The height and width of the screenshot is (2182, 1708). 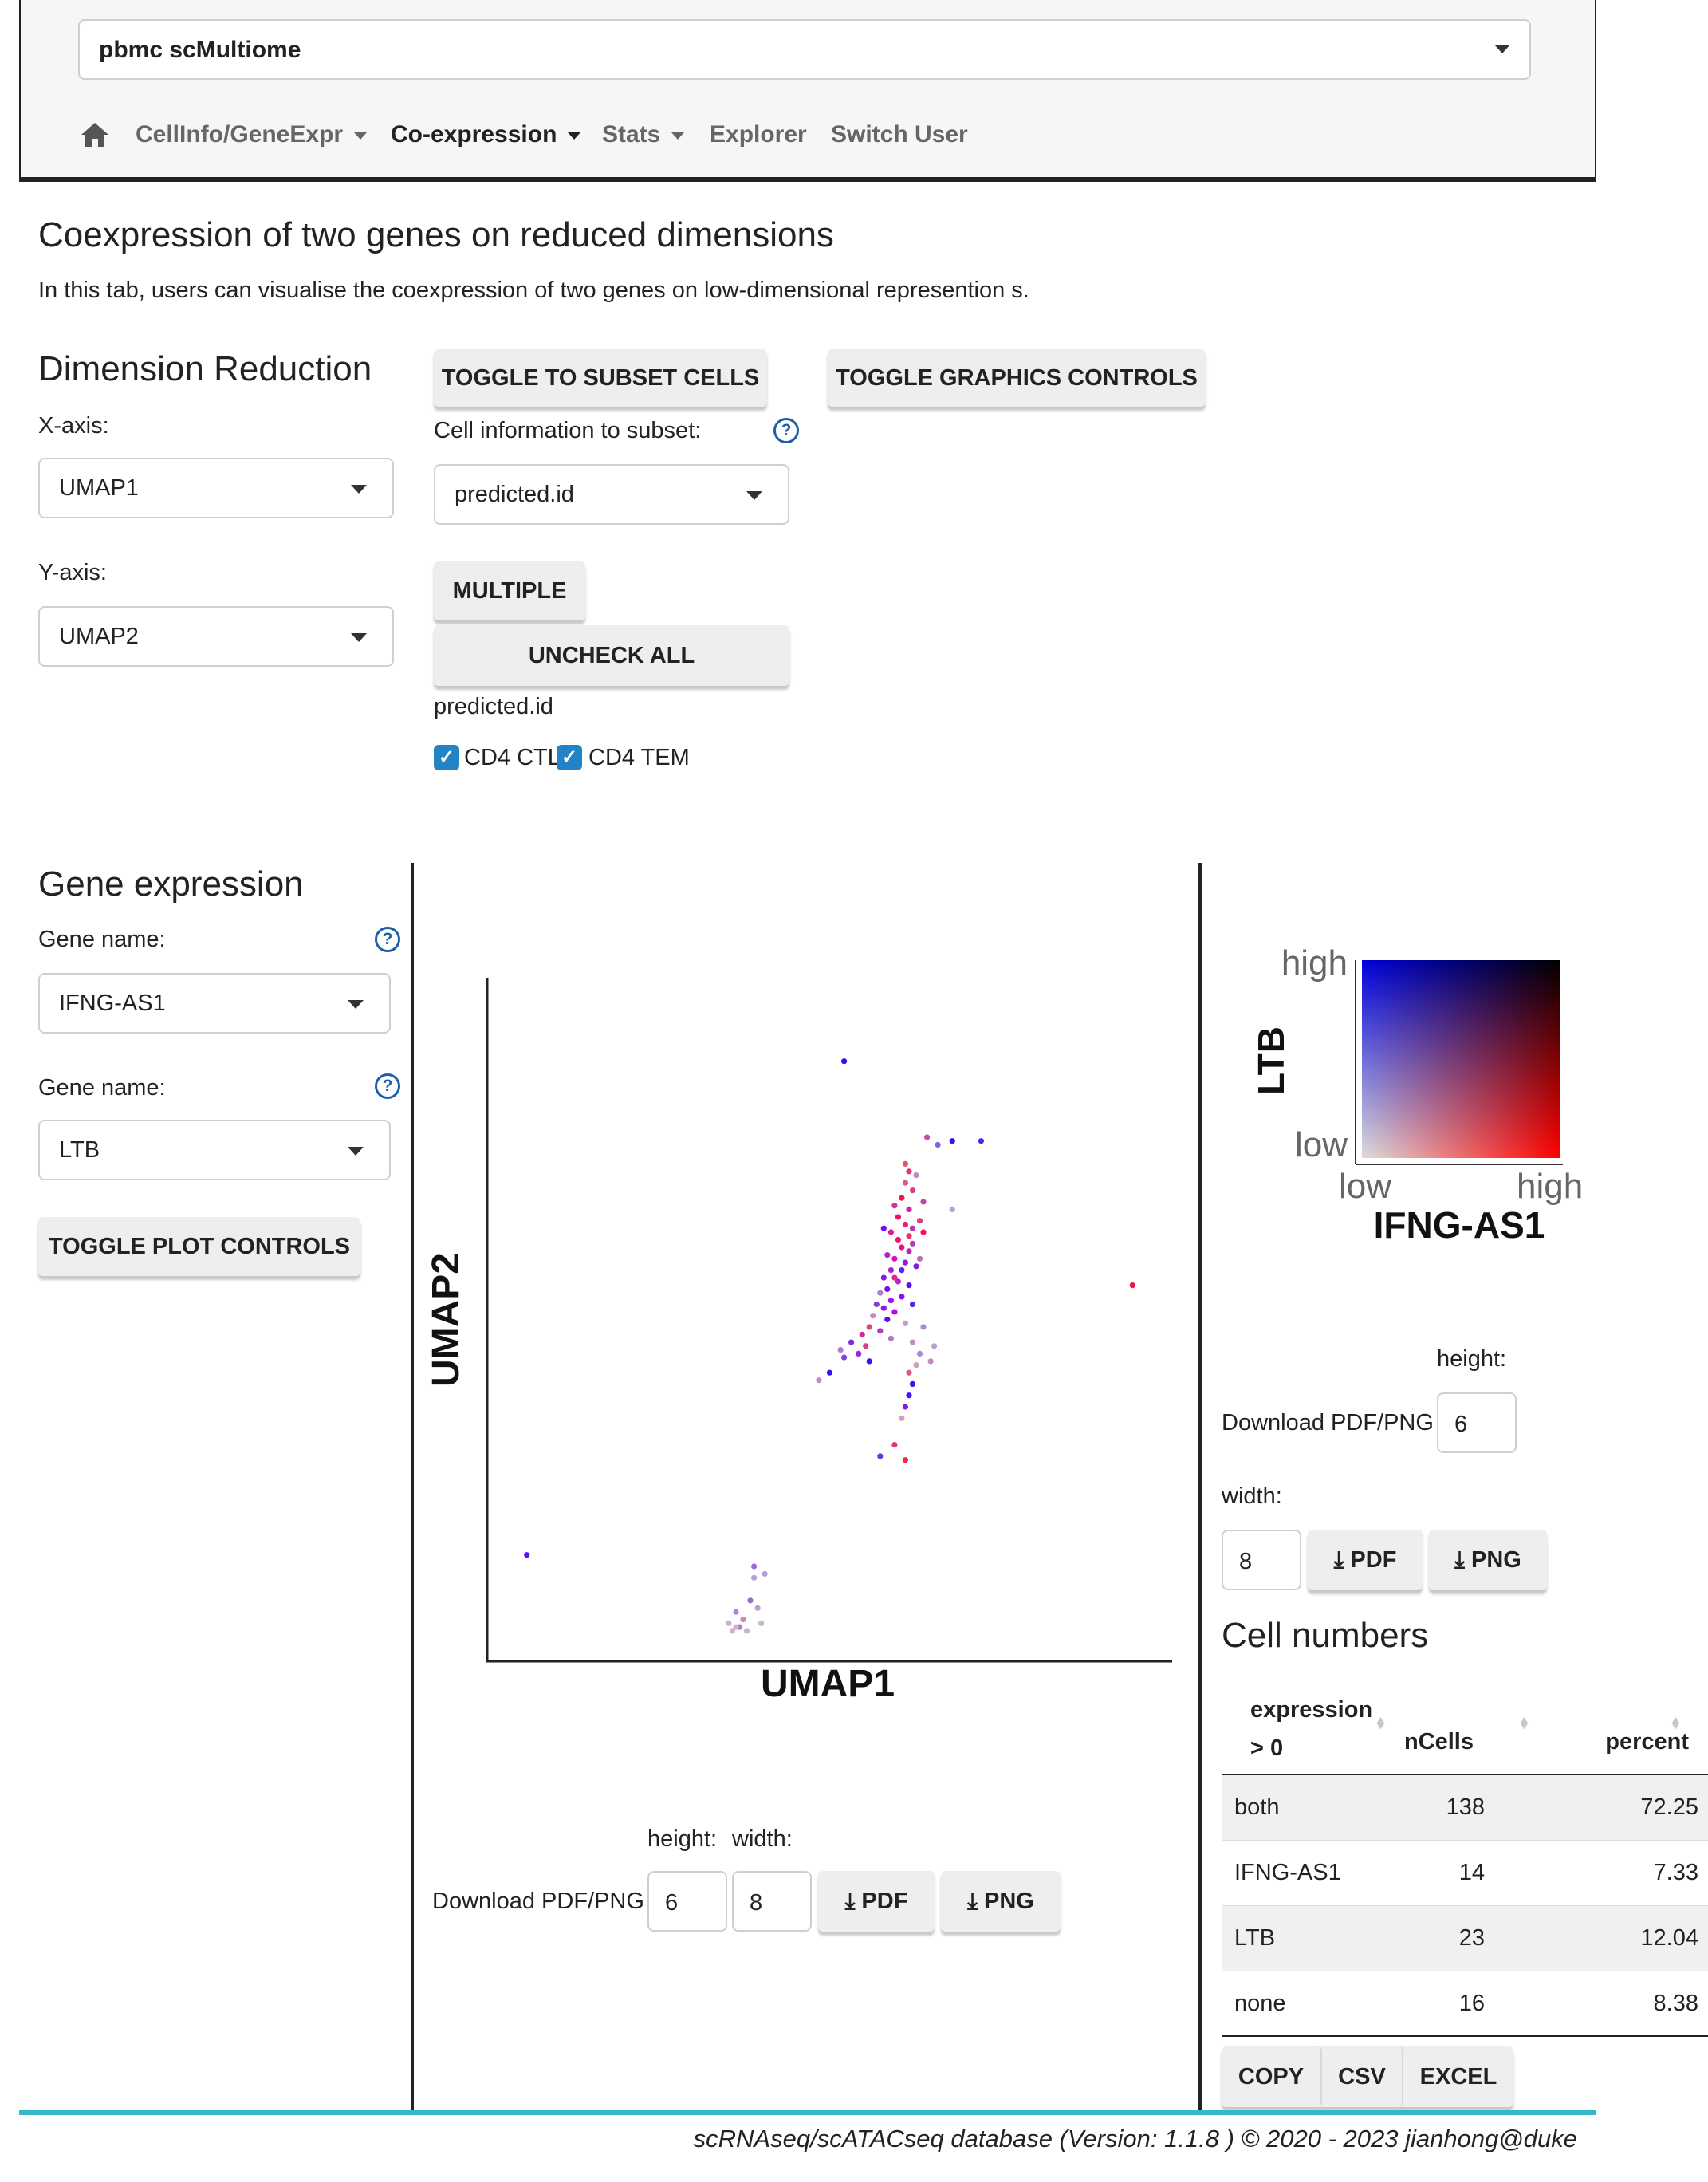 I want to click on x-axis-select: UMAP1, so click(x=216, y=488).